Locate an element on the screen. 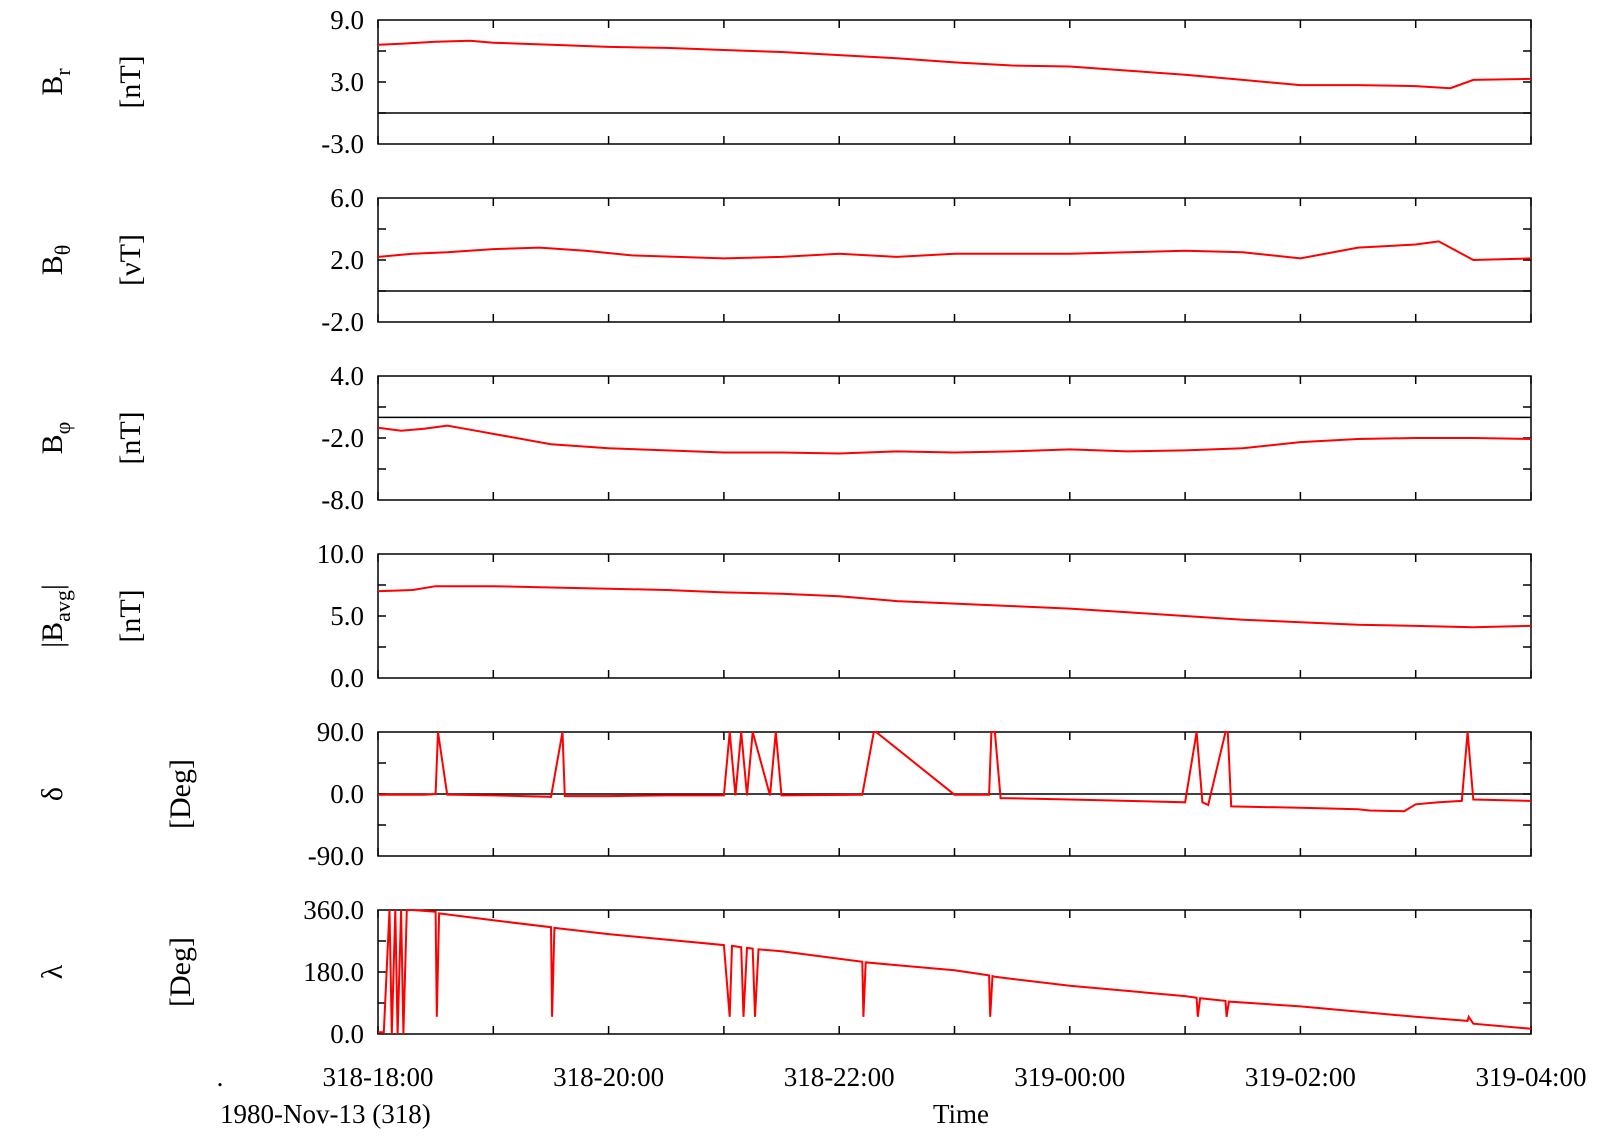 This screenshot has width=1613, height=1138. x-tick-label: 319-00:00 is located at coordinates (1069, 1077).